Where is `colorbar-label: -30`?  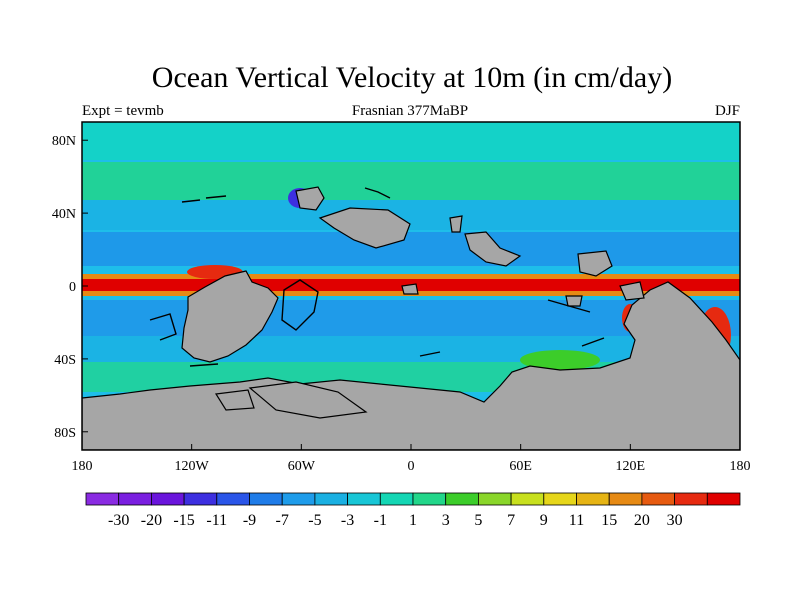 colorbar-label: -30 is located at coordinates (118, 520).